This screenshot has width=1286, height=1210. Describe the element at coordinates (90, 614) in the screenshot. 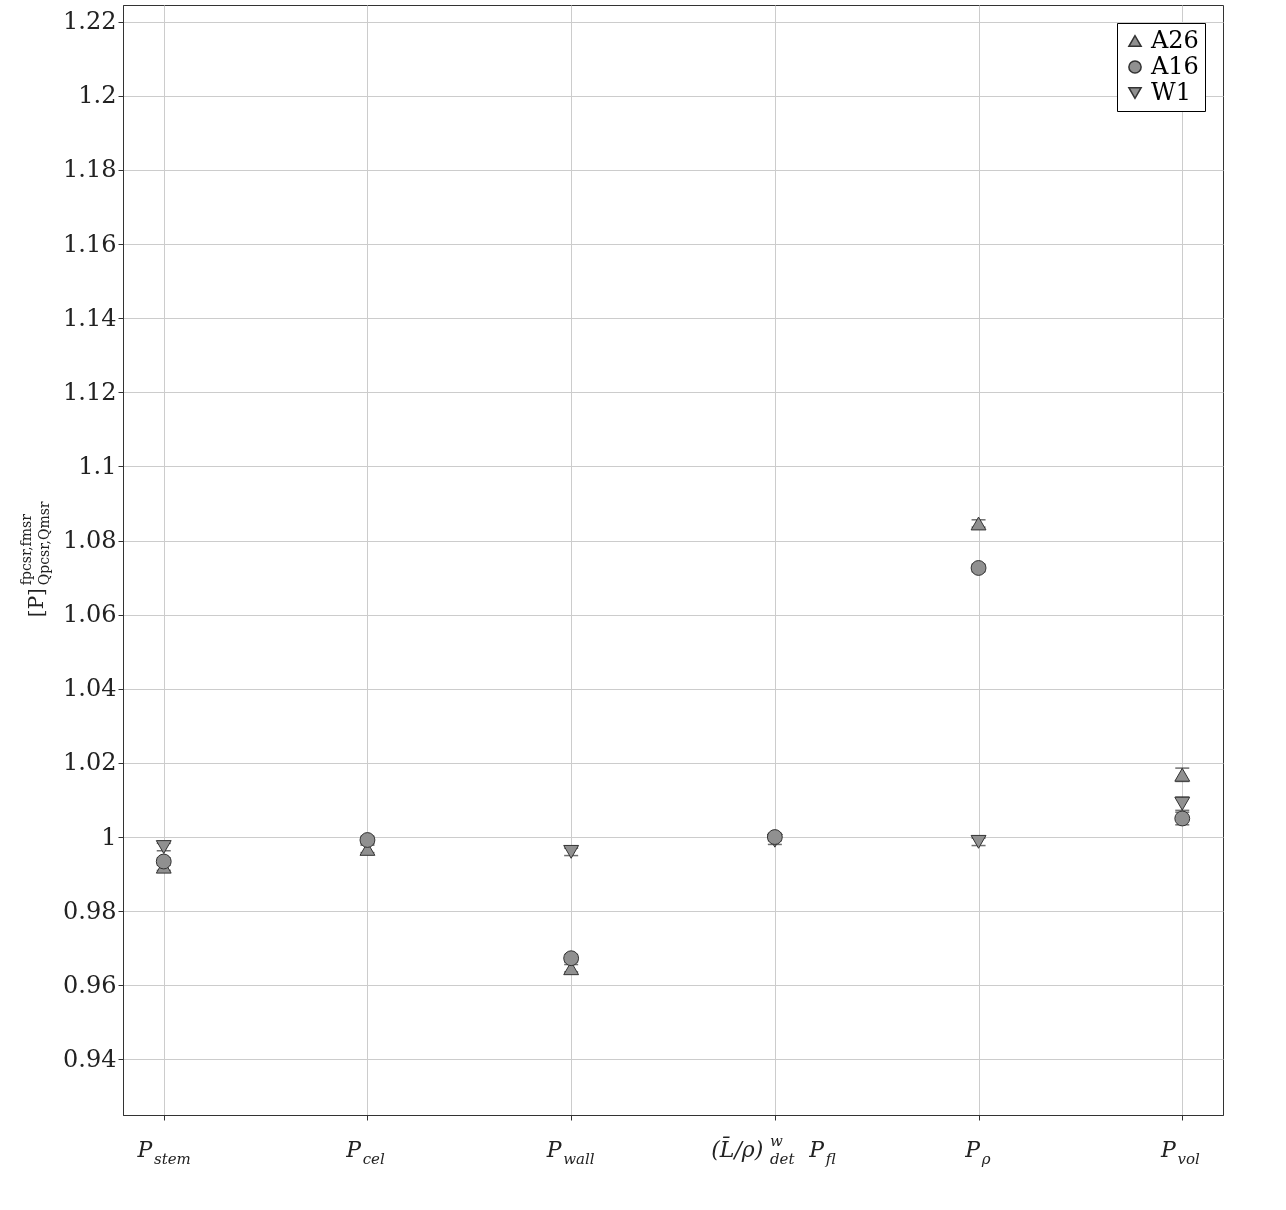

I see `y-tick-label: 1.06` at that location.